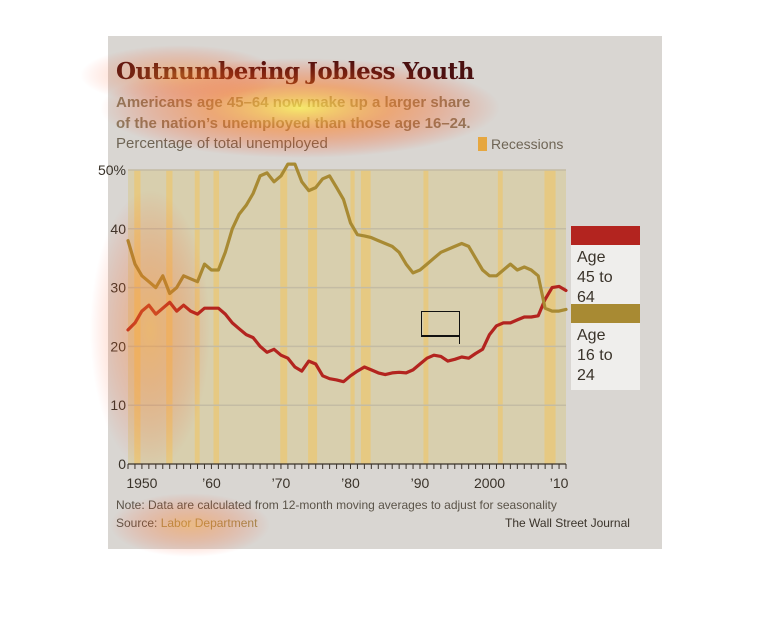  What do you see at coordinates (112, 170) in the screenshot?
I see `y-tick-label-50: 50%` at bounding box center [112, 170].